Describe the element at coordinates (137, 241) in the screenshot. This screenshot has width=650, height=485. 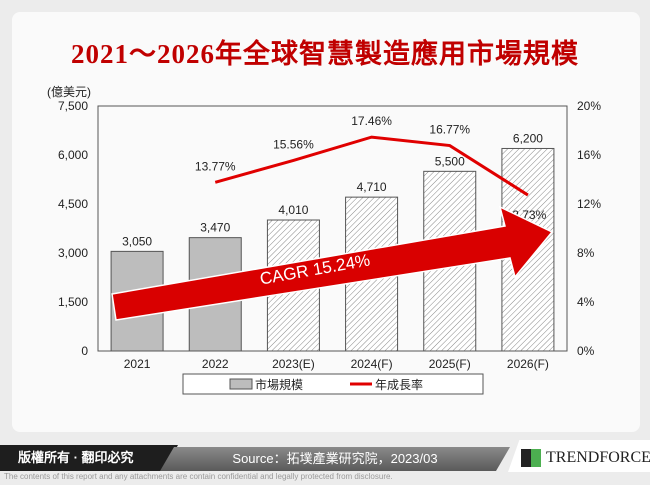
I see `bar-data-label: 3,050` at that location.